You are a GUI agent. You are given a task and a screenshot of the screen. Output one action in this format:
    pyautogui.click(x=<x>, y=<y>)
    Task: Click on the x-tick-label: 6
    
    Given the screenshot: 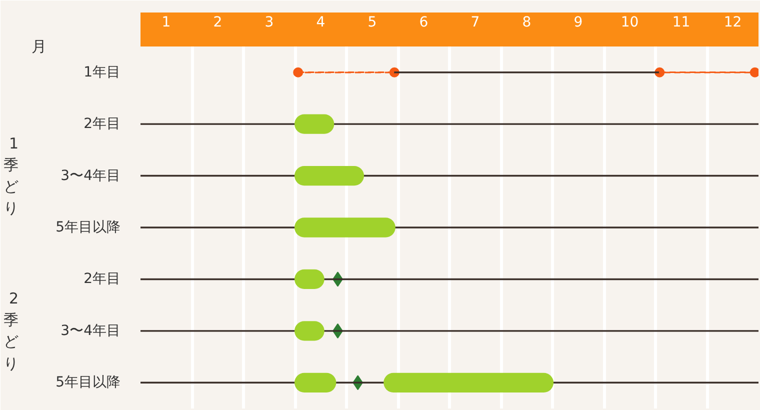 What is the action you would take?
    pyautogui.click(x=423, y=22)
    